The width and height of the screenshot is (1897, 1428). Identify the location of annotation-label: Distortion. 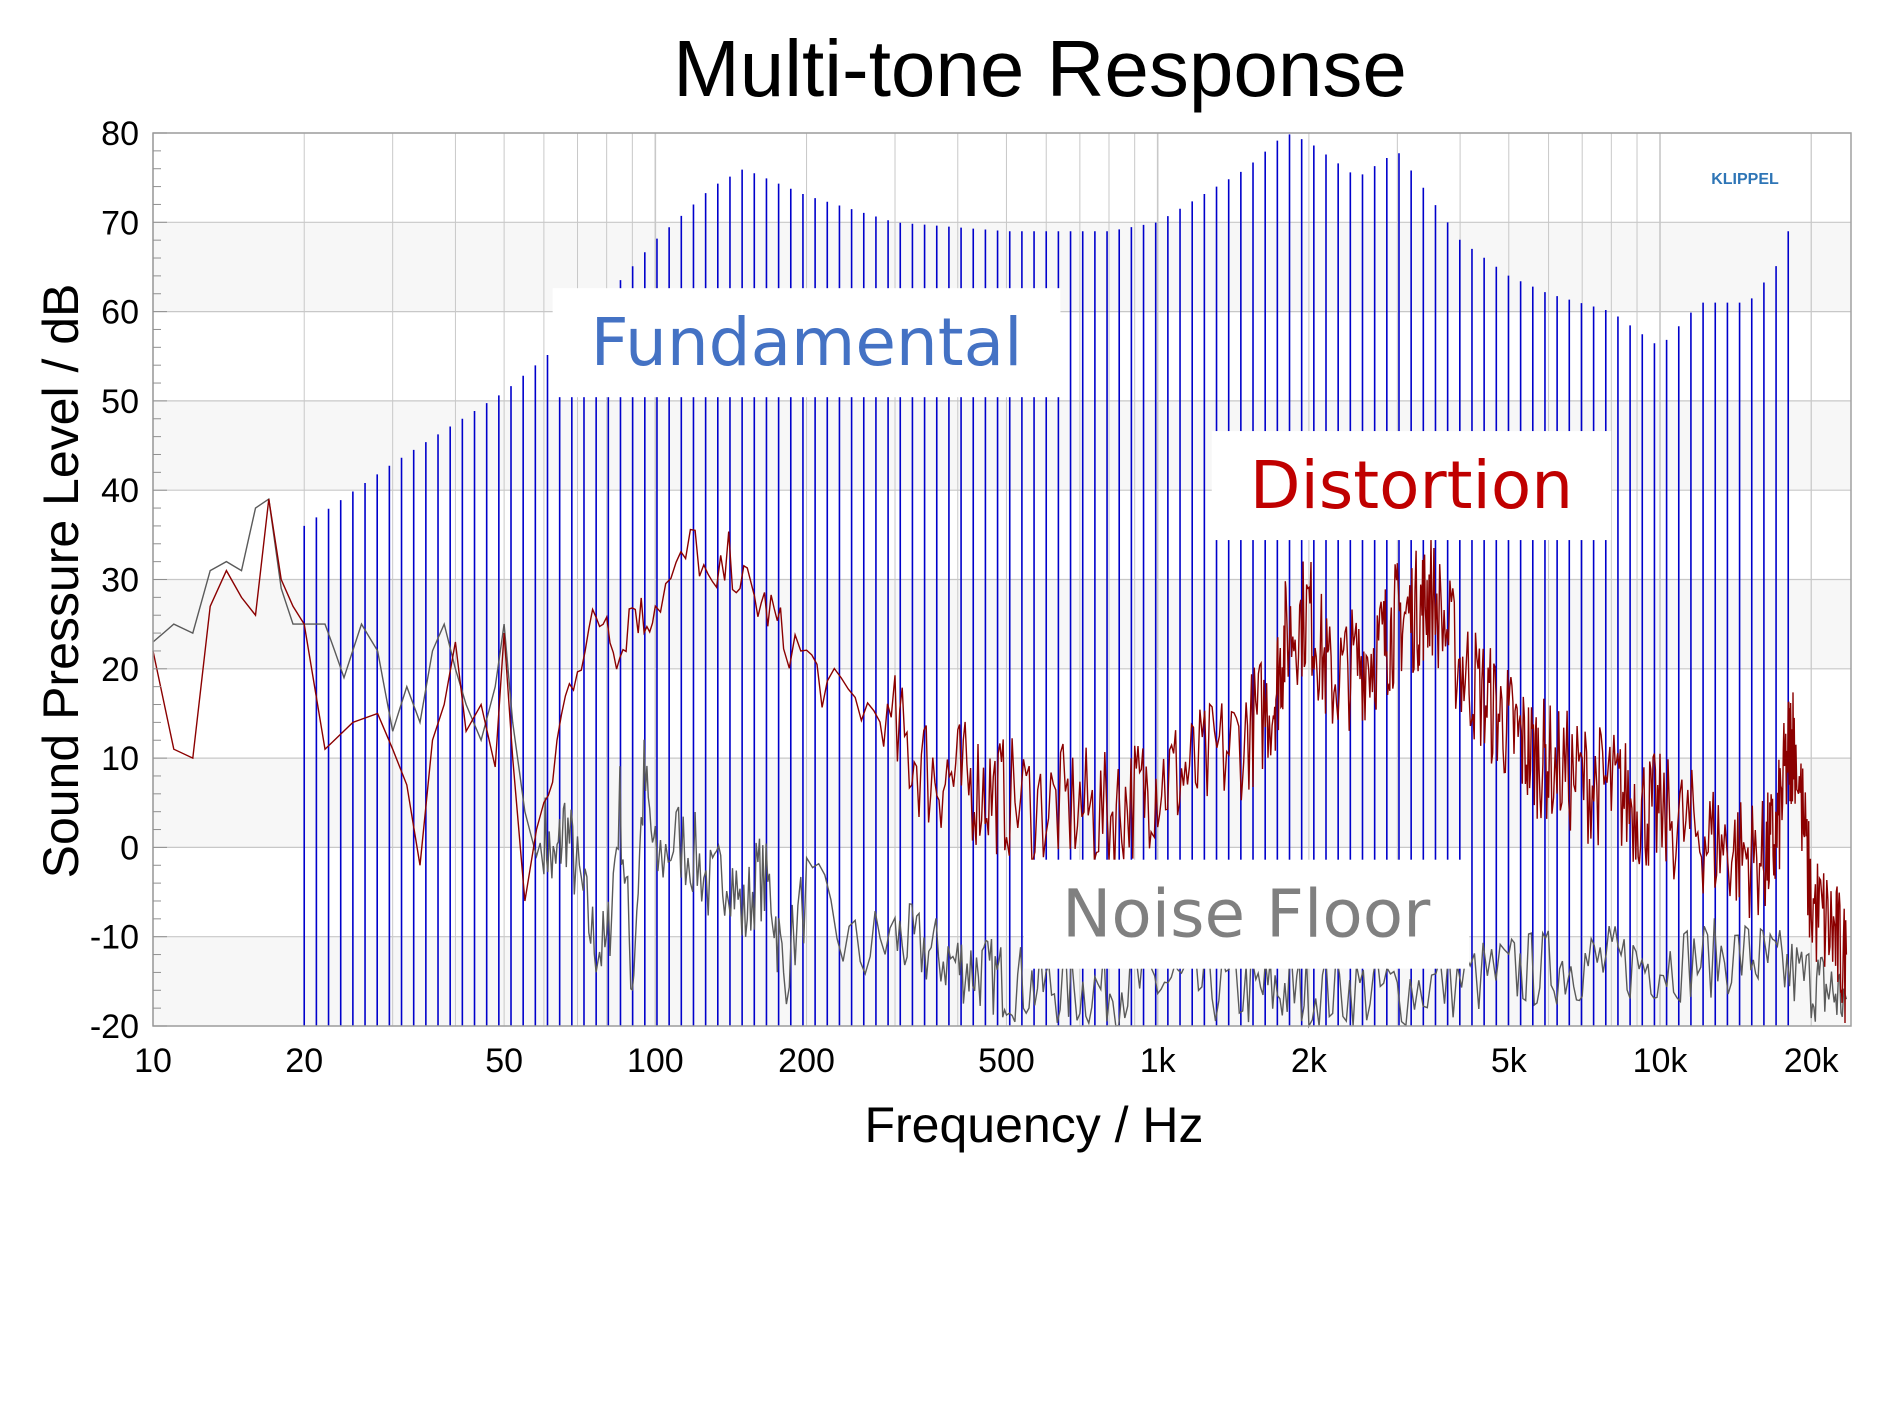
(1411, 485).